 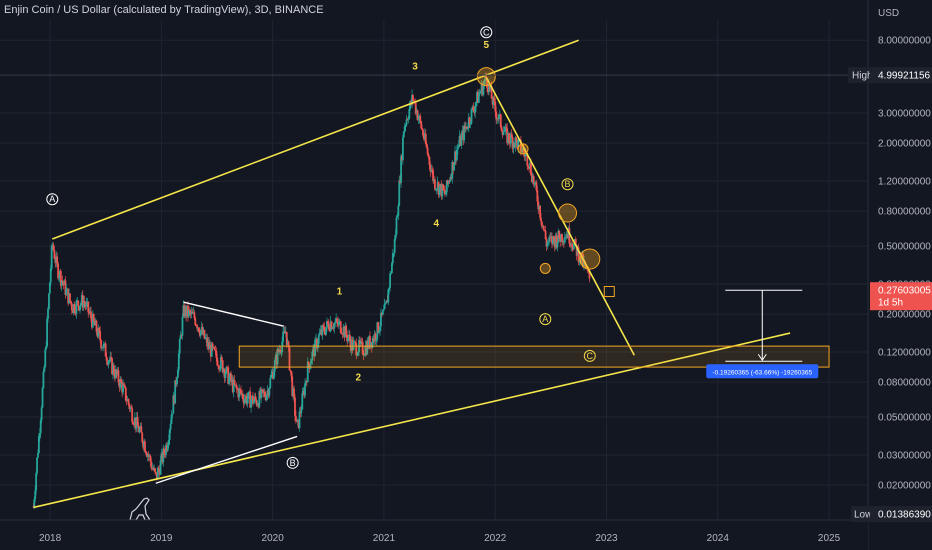 I want to click on y-tick-label: 0.03000000, so click(x=904, y=455).